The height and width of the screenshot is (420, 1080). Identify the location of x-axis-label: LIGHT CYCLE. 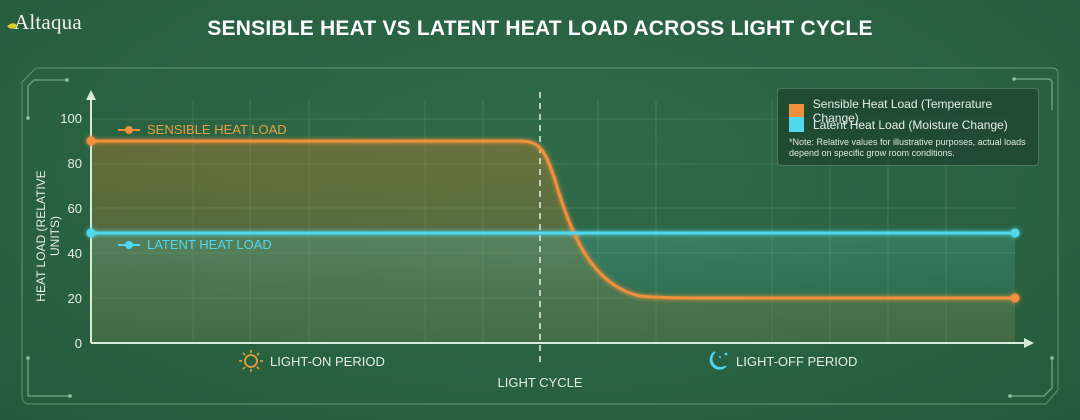
(540, 382).